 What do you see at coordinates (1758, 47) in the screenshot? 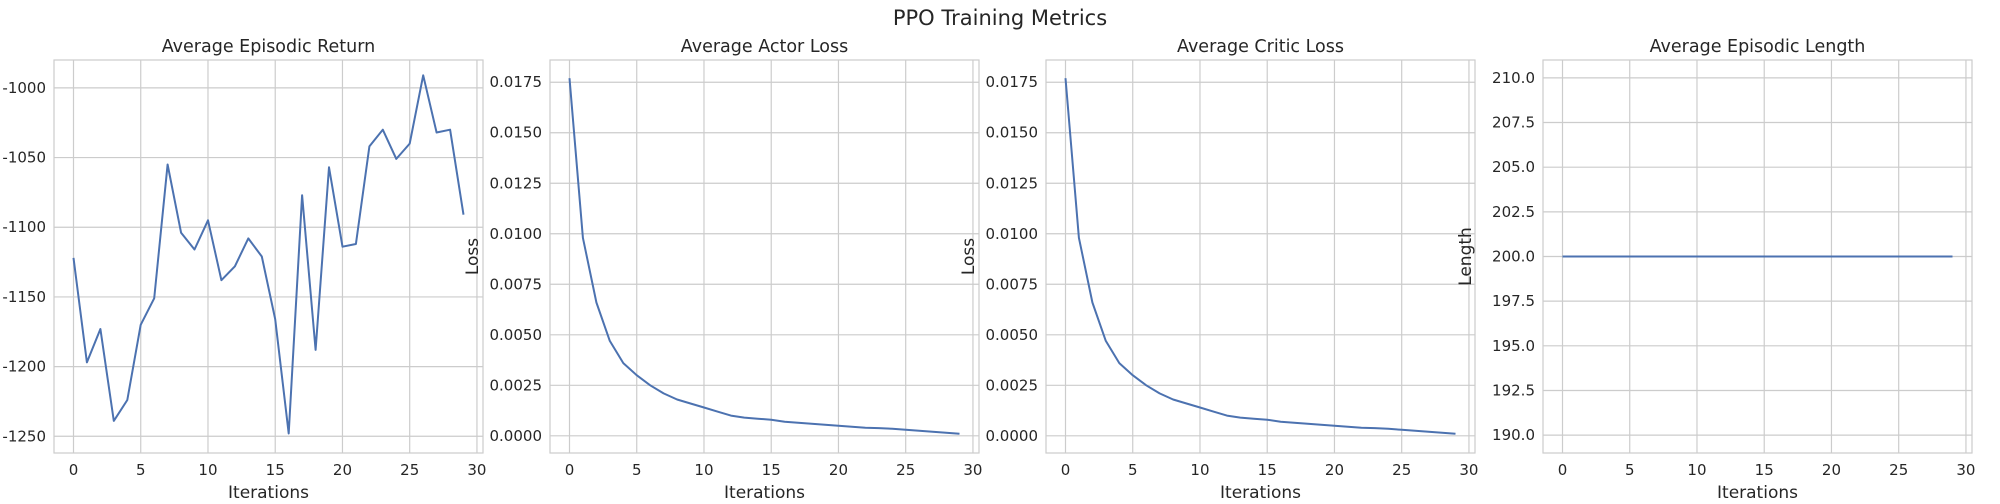
I see `panel-title: Average Episodic Length` at bounding box center [1758, 47].